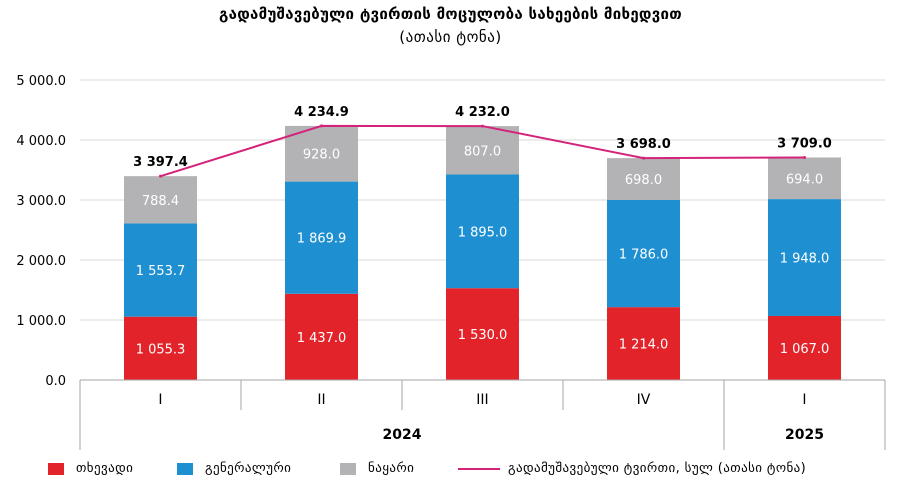  I want to click on data-label-bulk: 807.0, so click(482, 151).